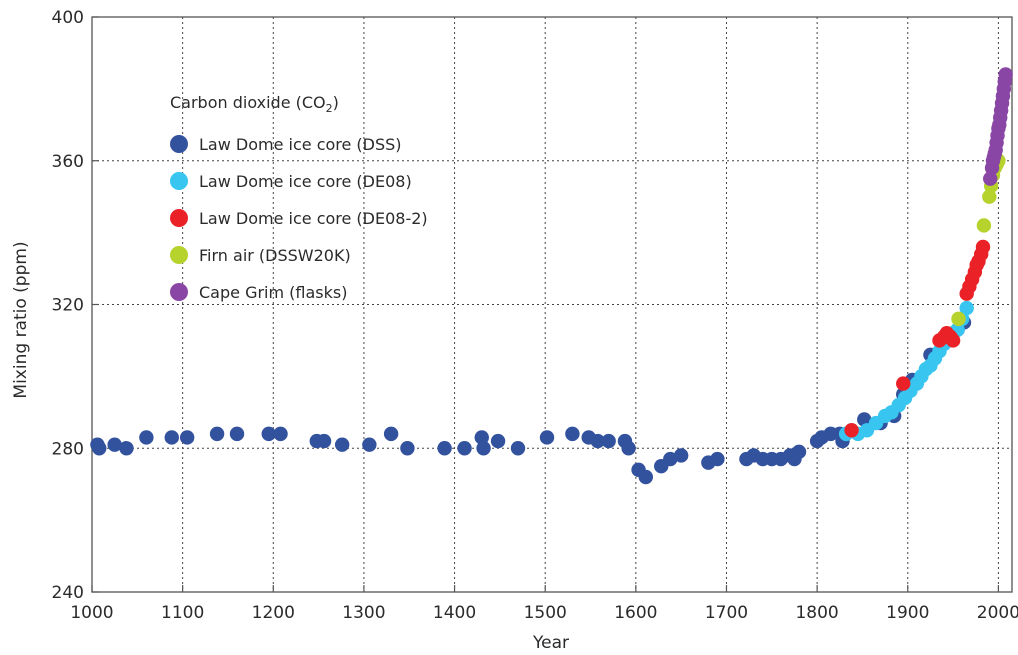  I want to click on legend-title-close: ), so click(336, 102).